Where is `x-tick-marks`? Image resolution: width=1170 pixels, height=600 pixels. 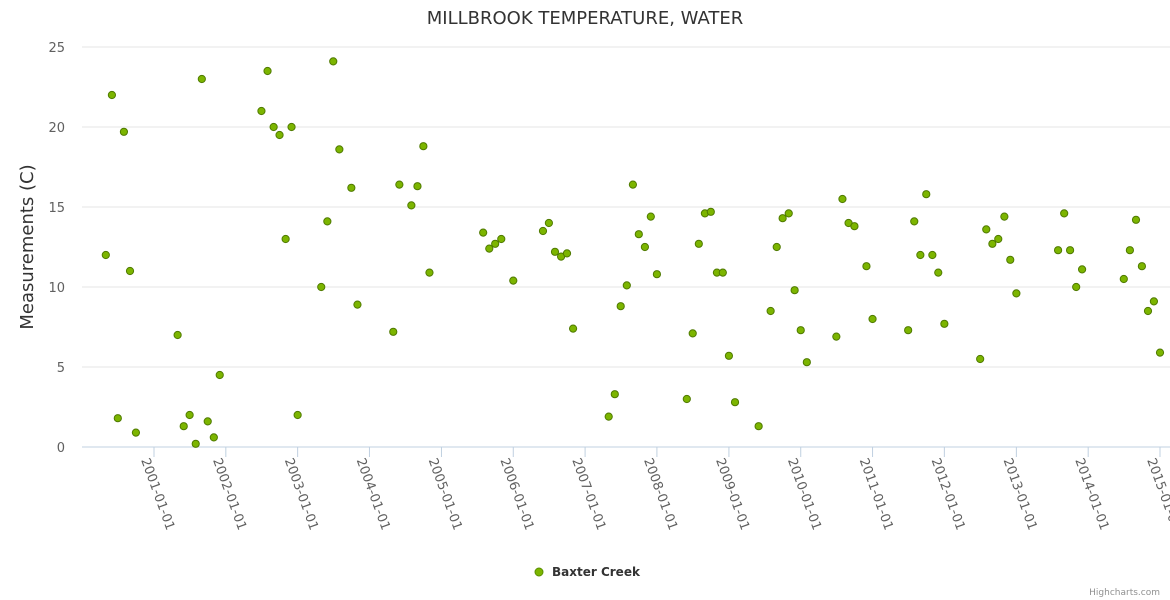 x-tick-marks is located at coordinates (657, 452).